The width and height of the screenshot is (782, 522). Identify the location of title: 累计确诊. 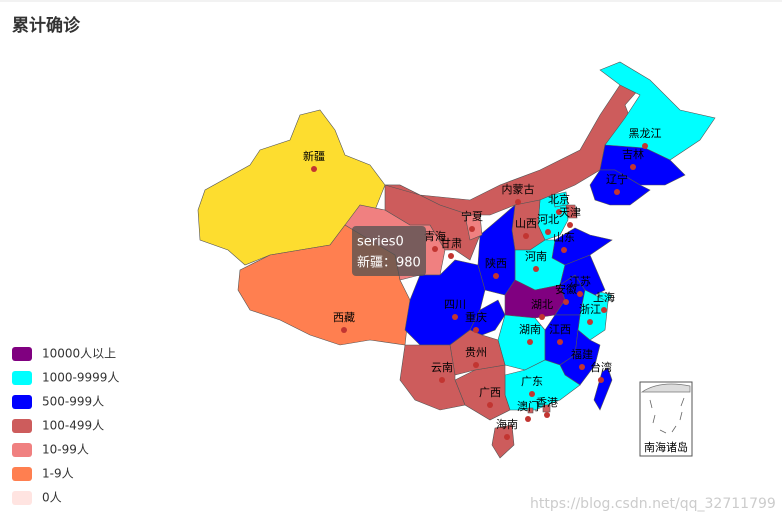
(46, 25).